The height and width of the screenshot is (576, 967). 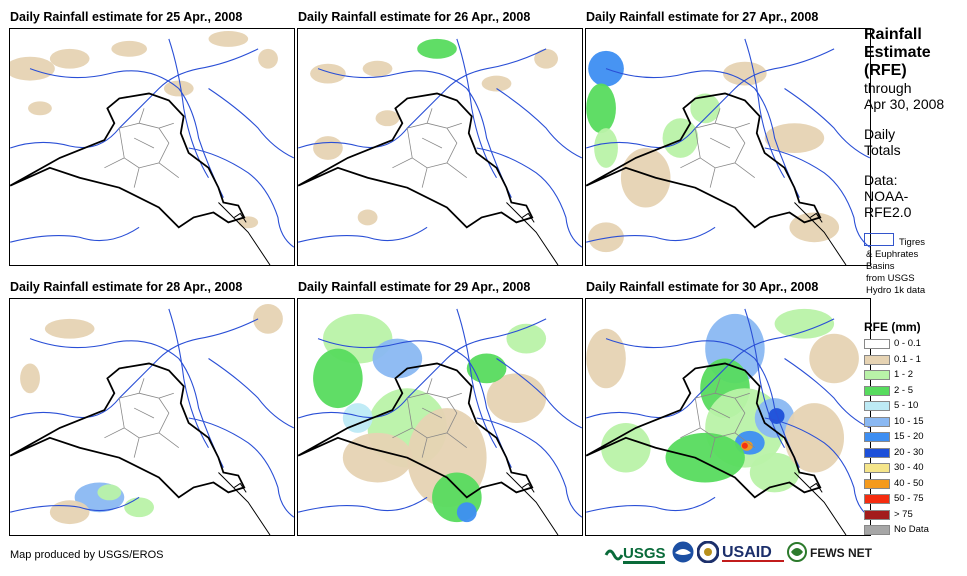 I want to click on legend-label: 0 - 0.1, so click(x=907, y=343).